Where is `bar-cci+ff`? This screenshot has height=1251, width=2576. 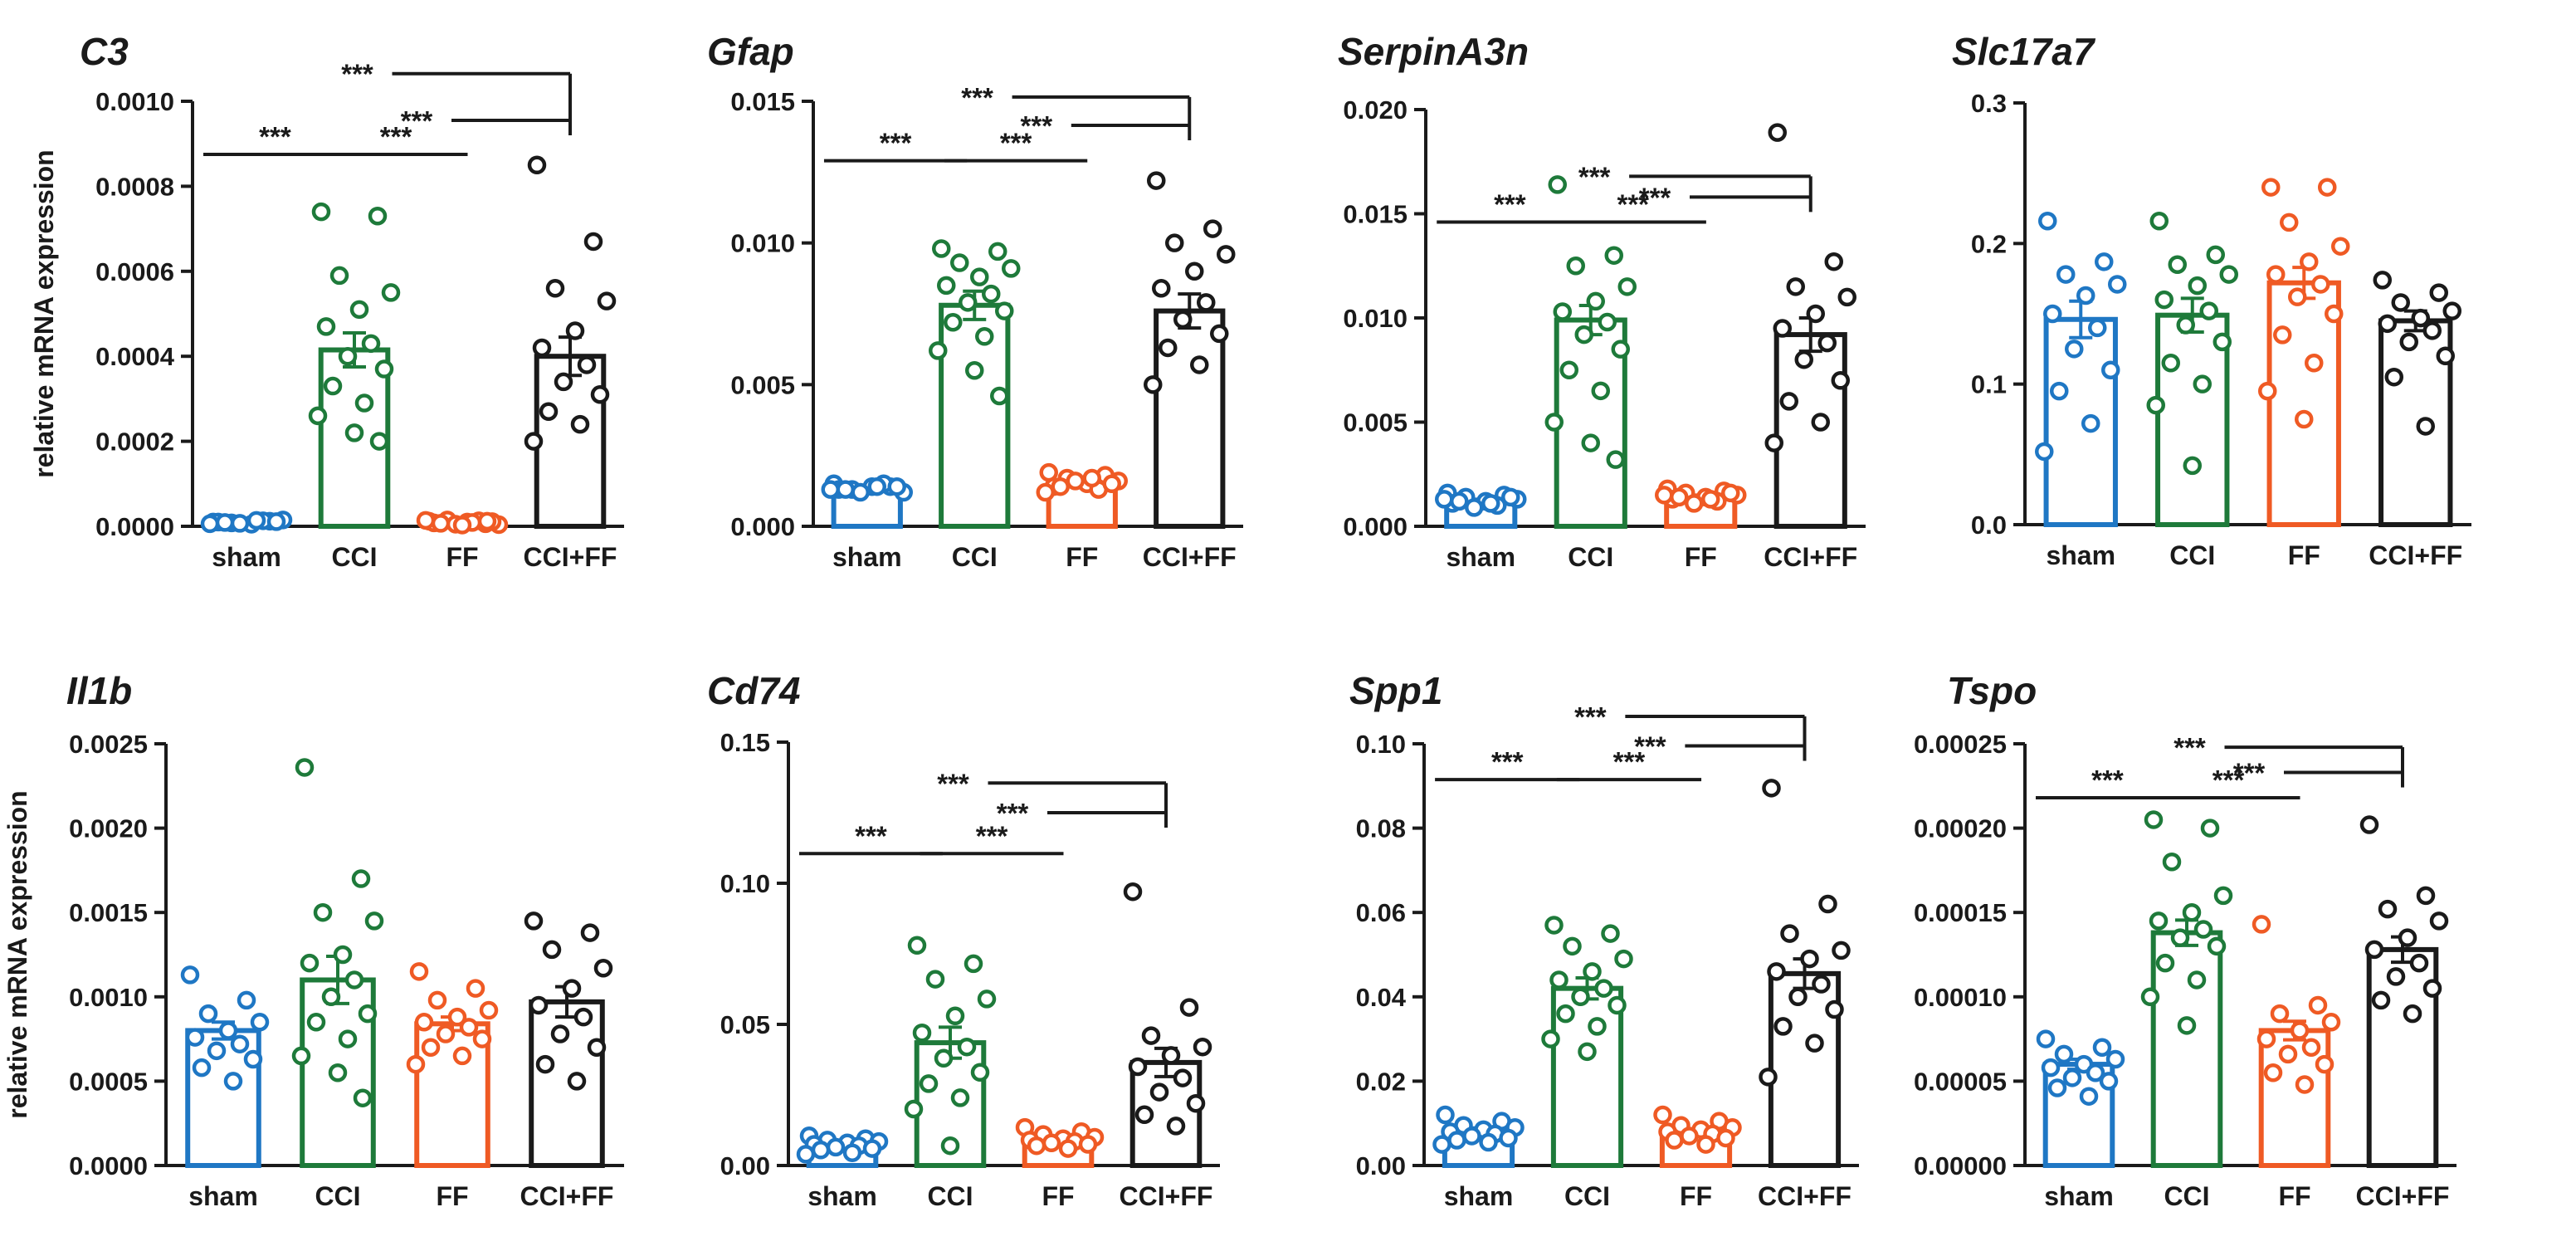
bar-cci+ff is located at coordinates (567, 1083).